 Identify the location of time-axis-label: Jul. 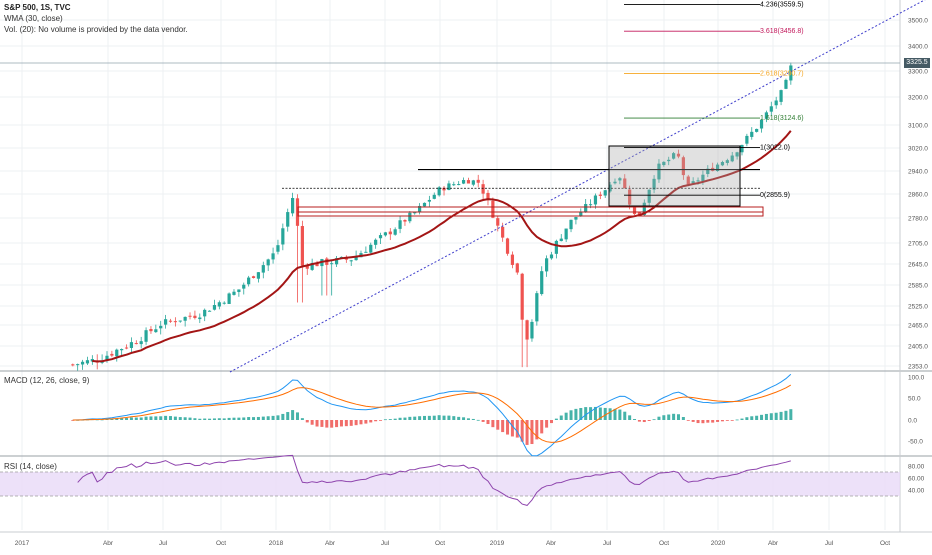
(163, 543).